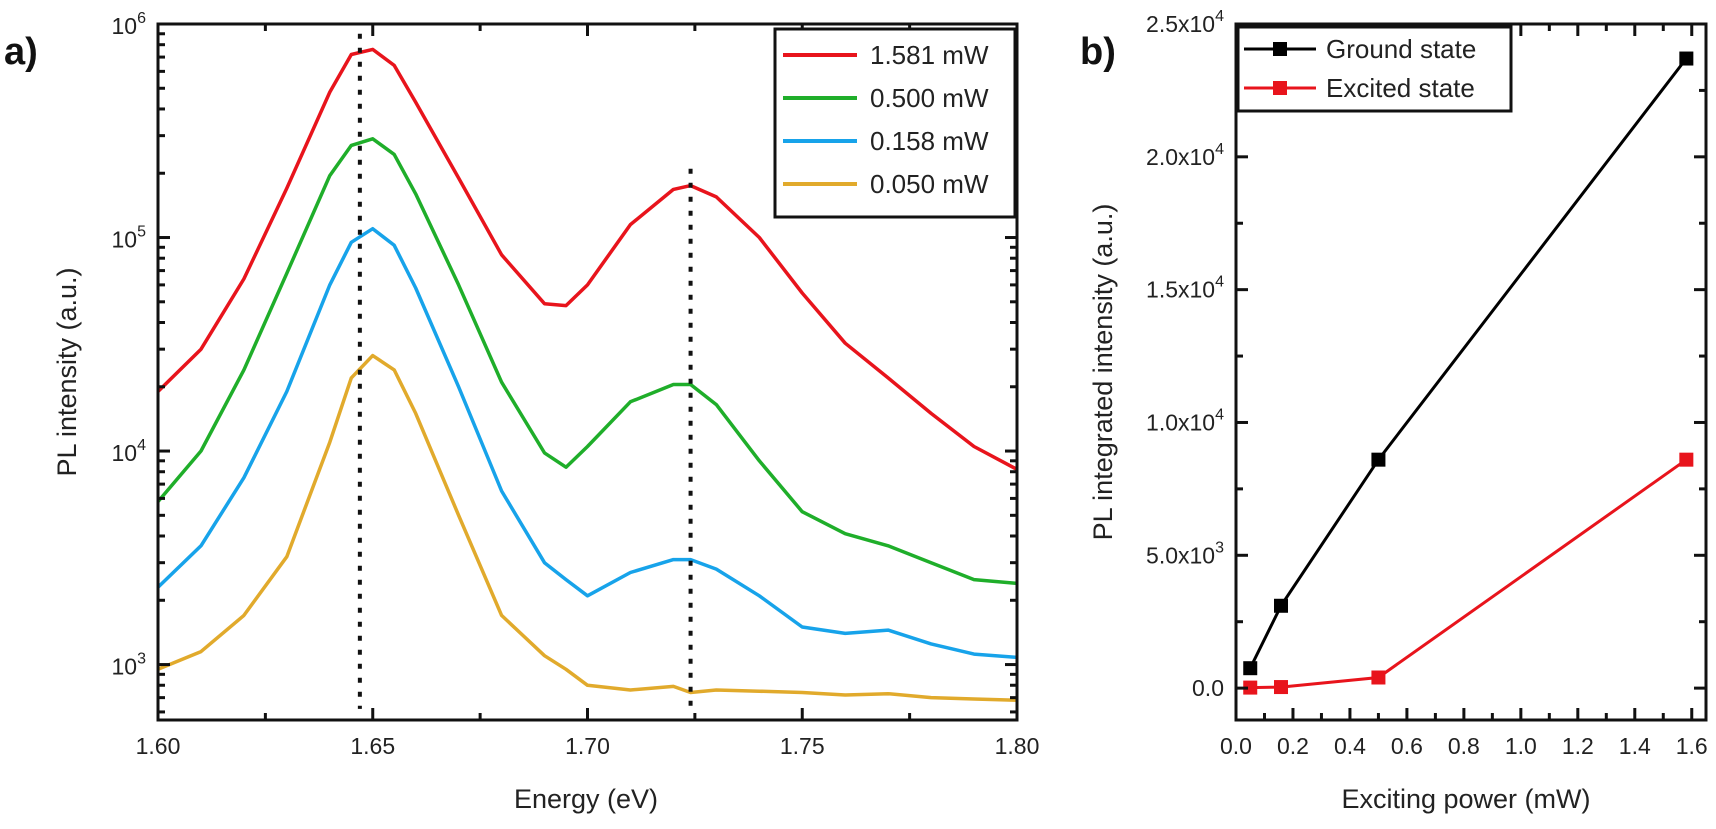 The height and width of the screenshot is (829, 1716). I want to click on plot-a-xtick-label: 1.60, so click(158, 746).